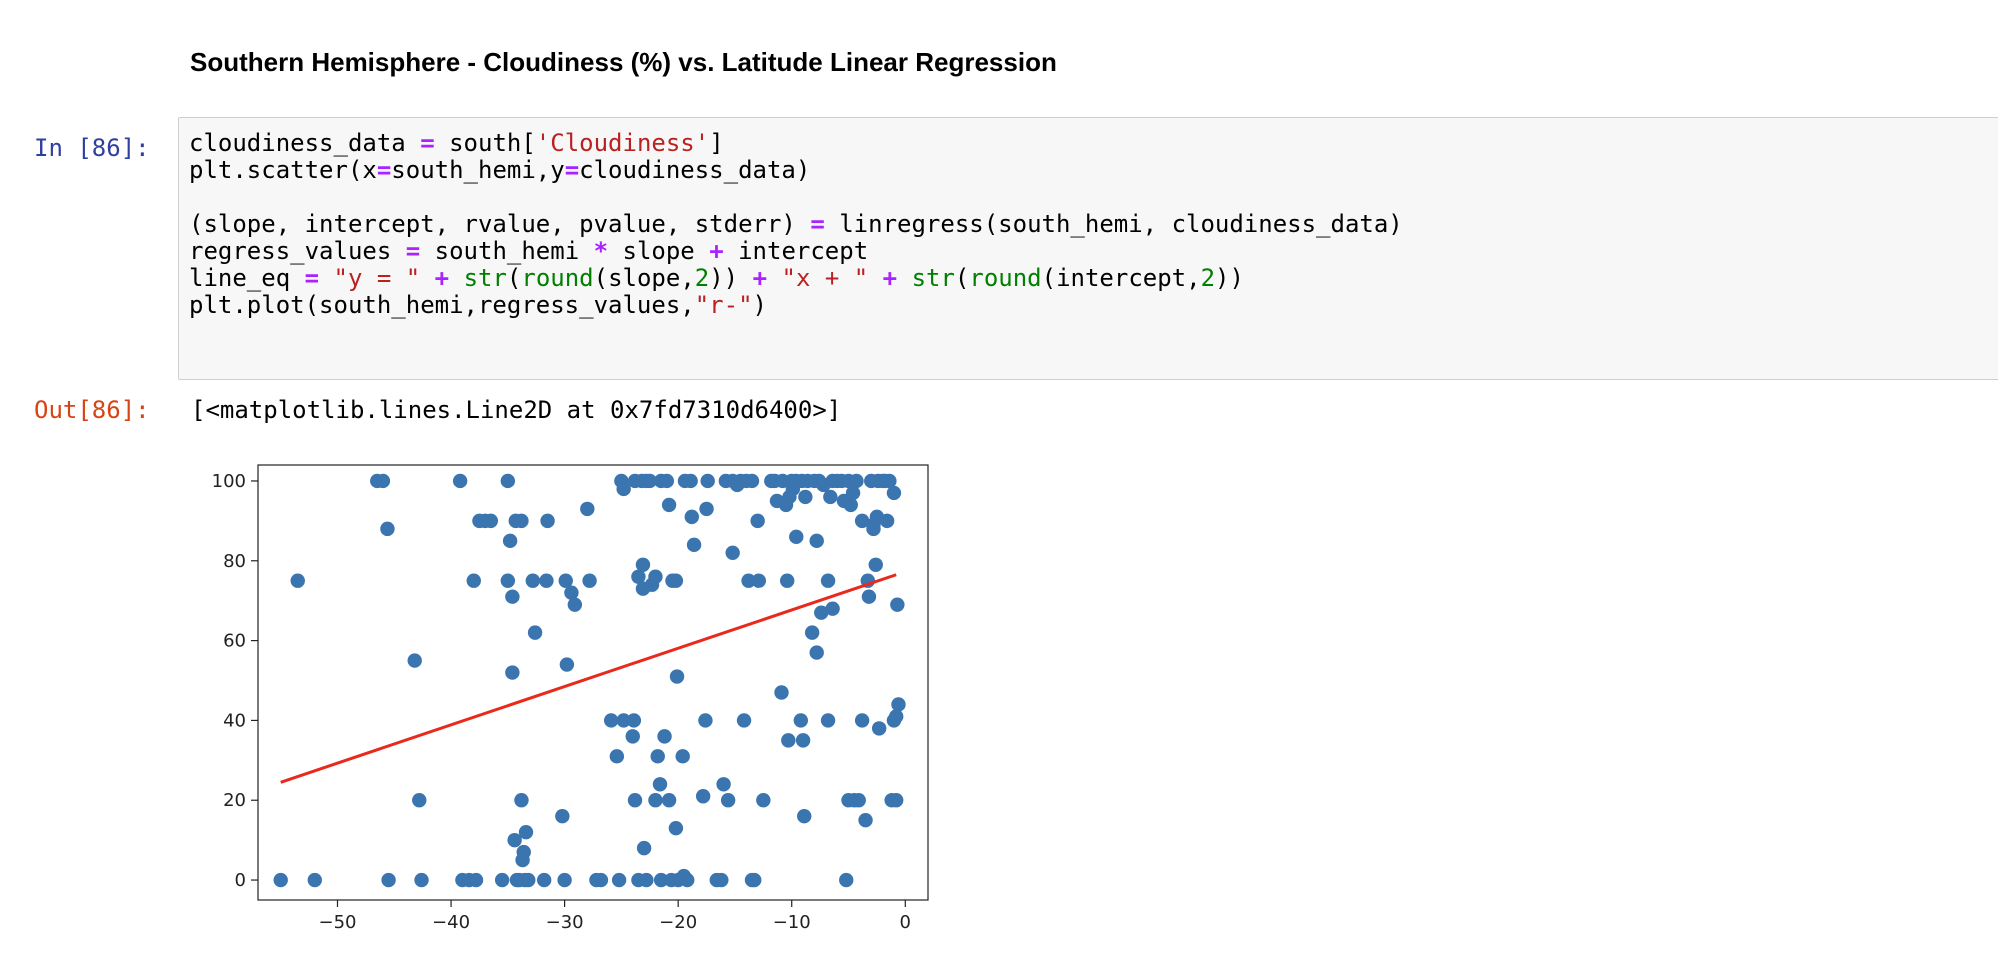  I want to click on x-tick-label: −50, so click(337, 922).